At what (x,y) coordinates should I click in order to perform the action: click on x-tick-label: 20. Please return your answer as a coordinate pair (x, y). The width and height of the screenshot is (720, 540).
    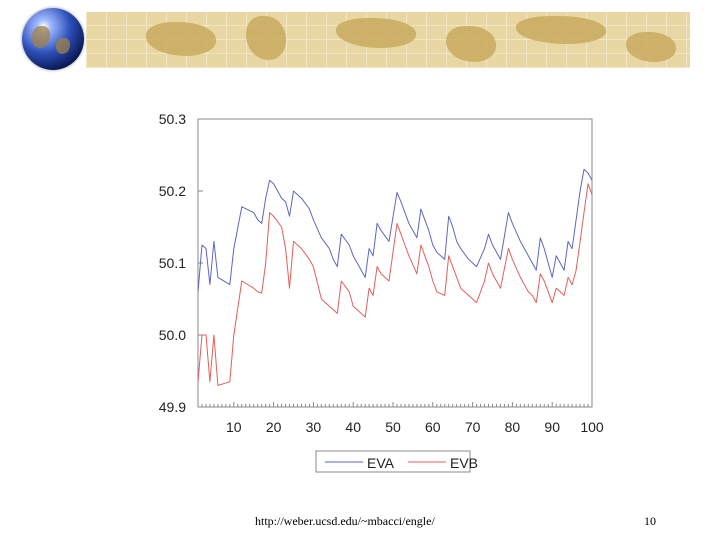
    Looking at the image, I should click on (274, 427).